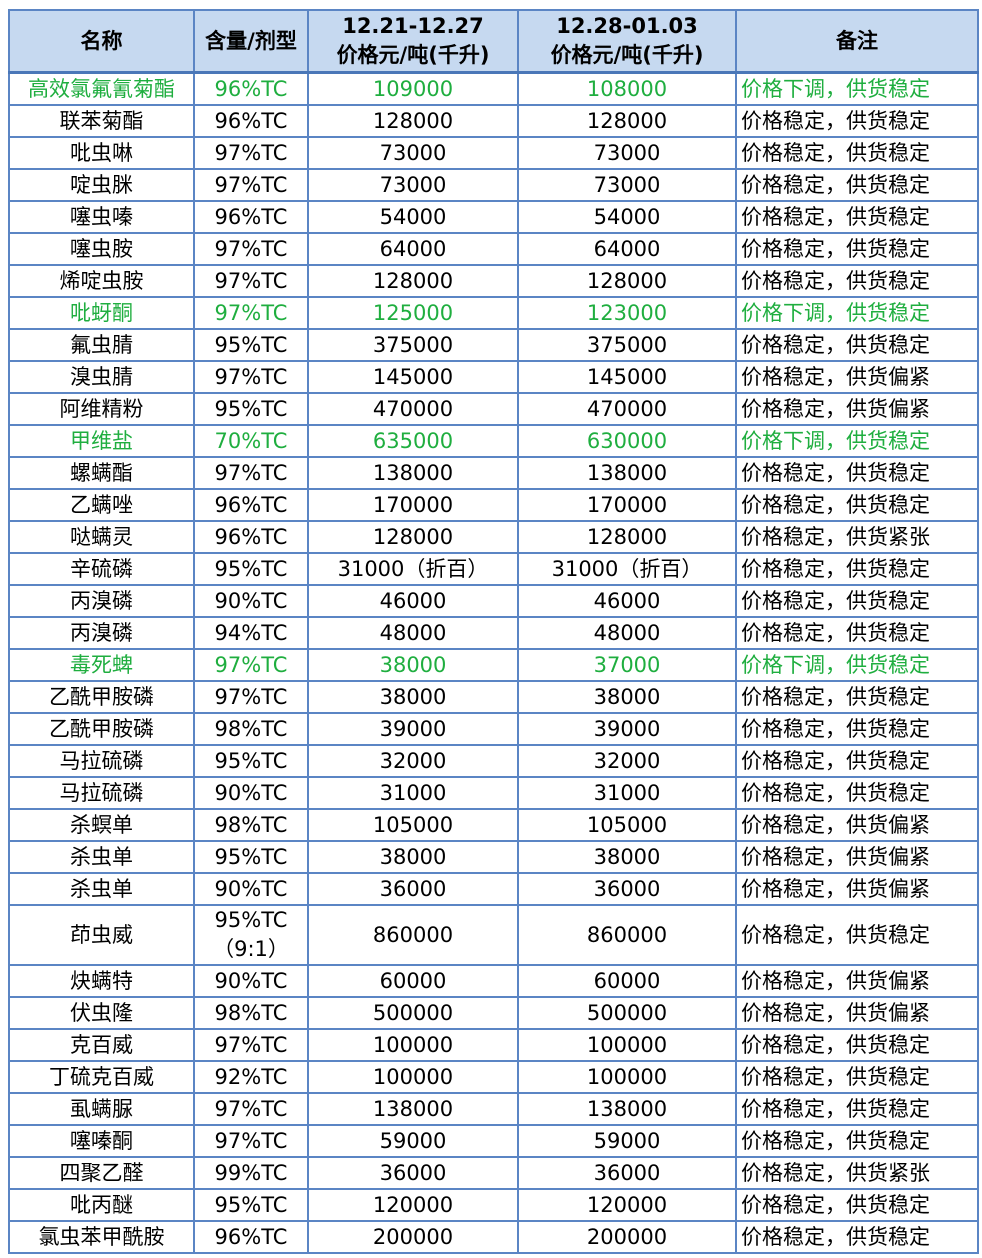 The height and width of the screenshot is (1258, 982). What do you see at coordinates (627, 1013) in the screenshot?
I see `price-week2-cell: 500000` at bounding box center [627, 1013].